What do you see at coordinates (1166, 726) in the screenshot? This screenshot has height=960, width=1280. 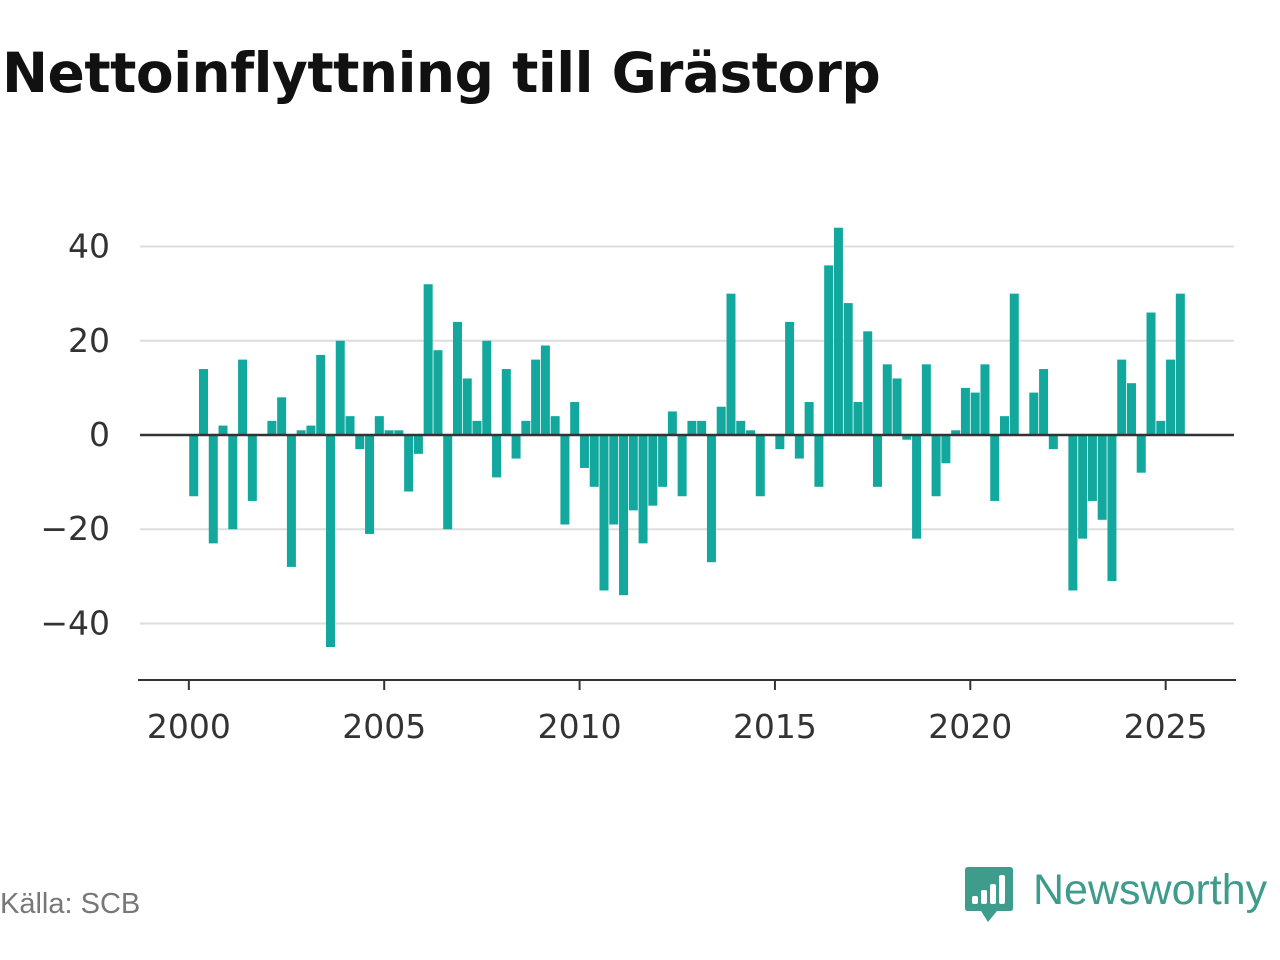 I see `x-tick-label: 2025` at bounding box center [1166, 726].